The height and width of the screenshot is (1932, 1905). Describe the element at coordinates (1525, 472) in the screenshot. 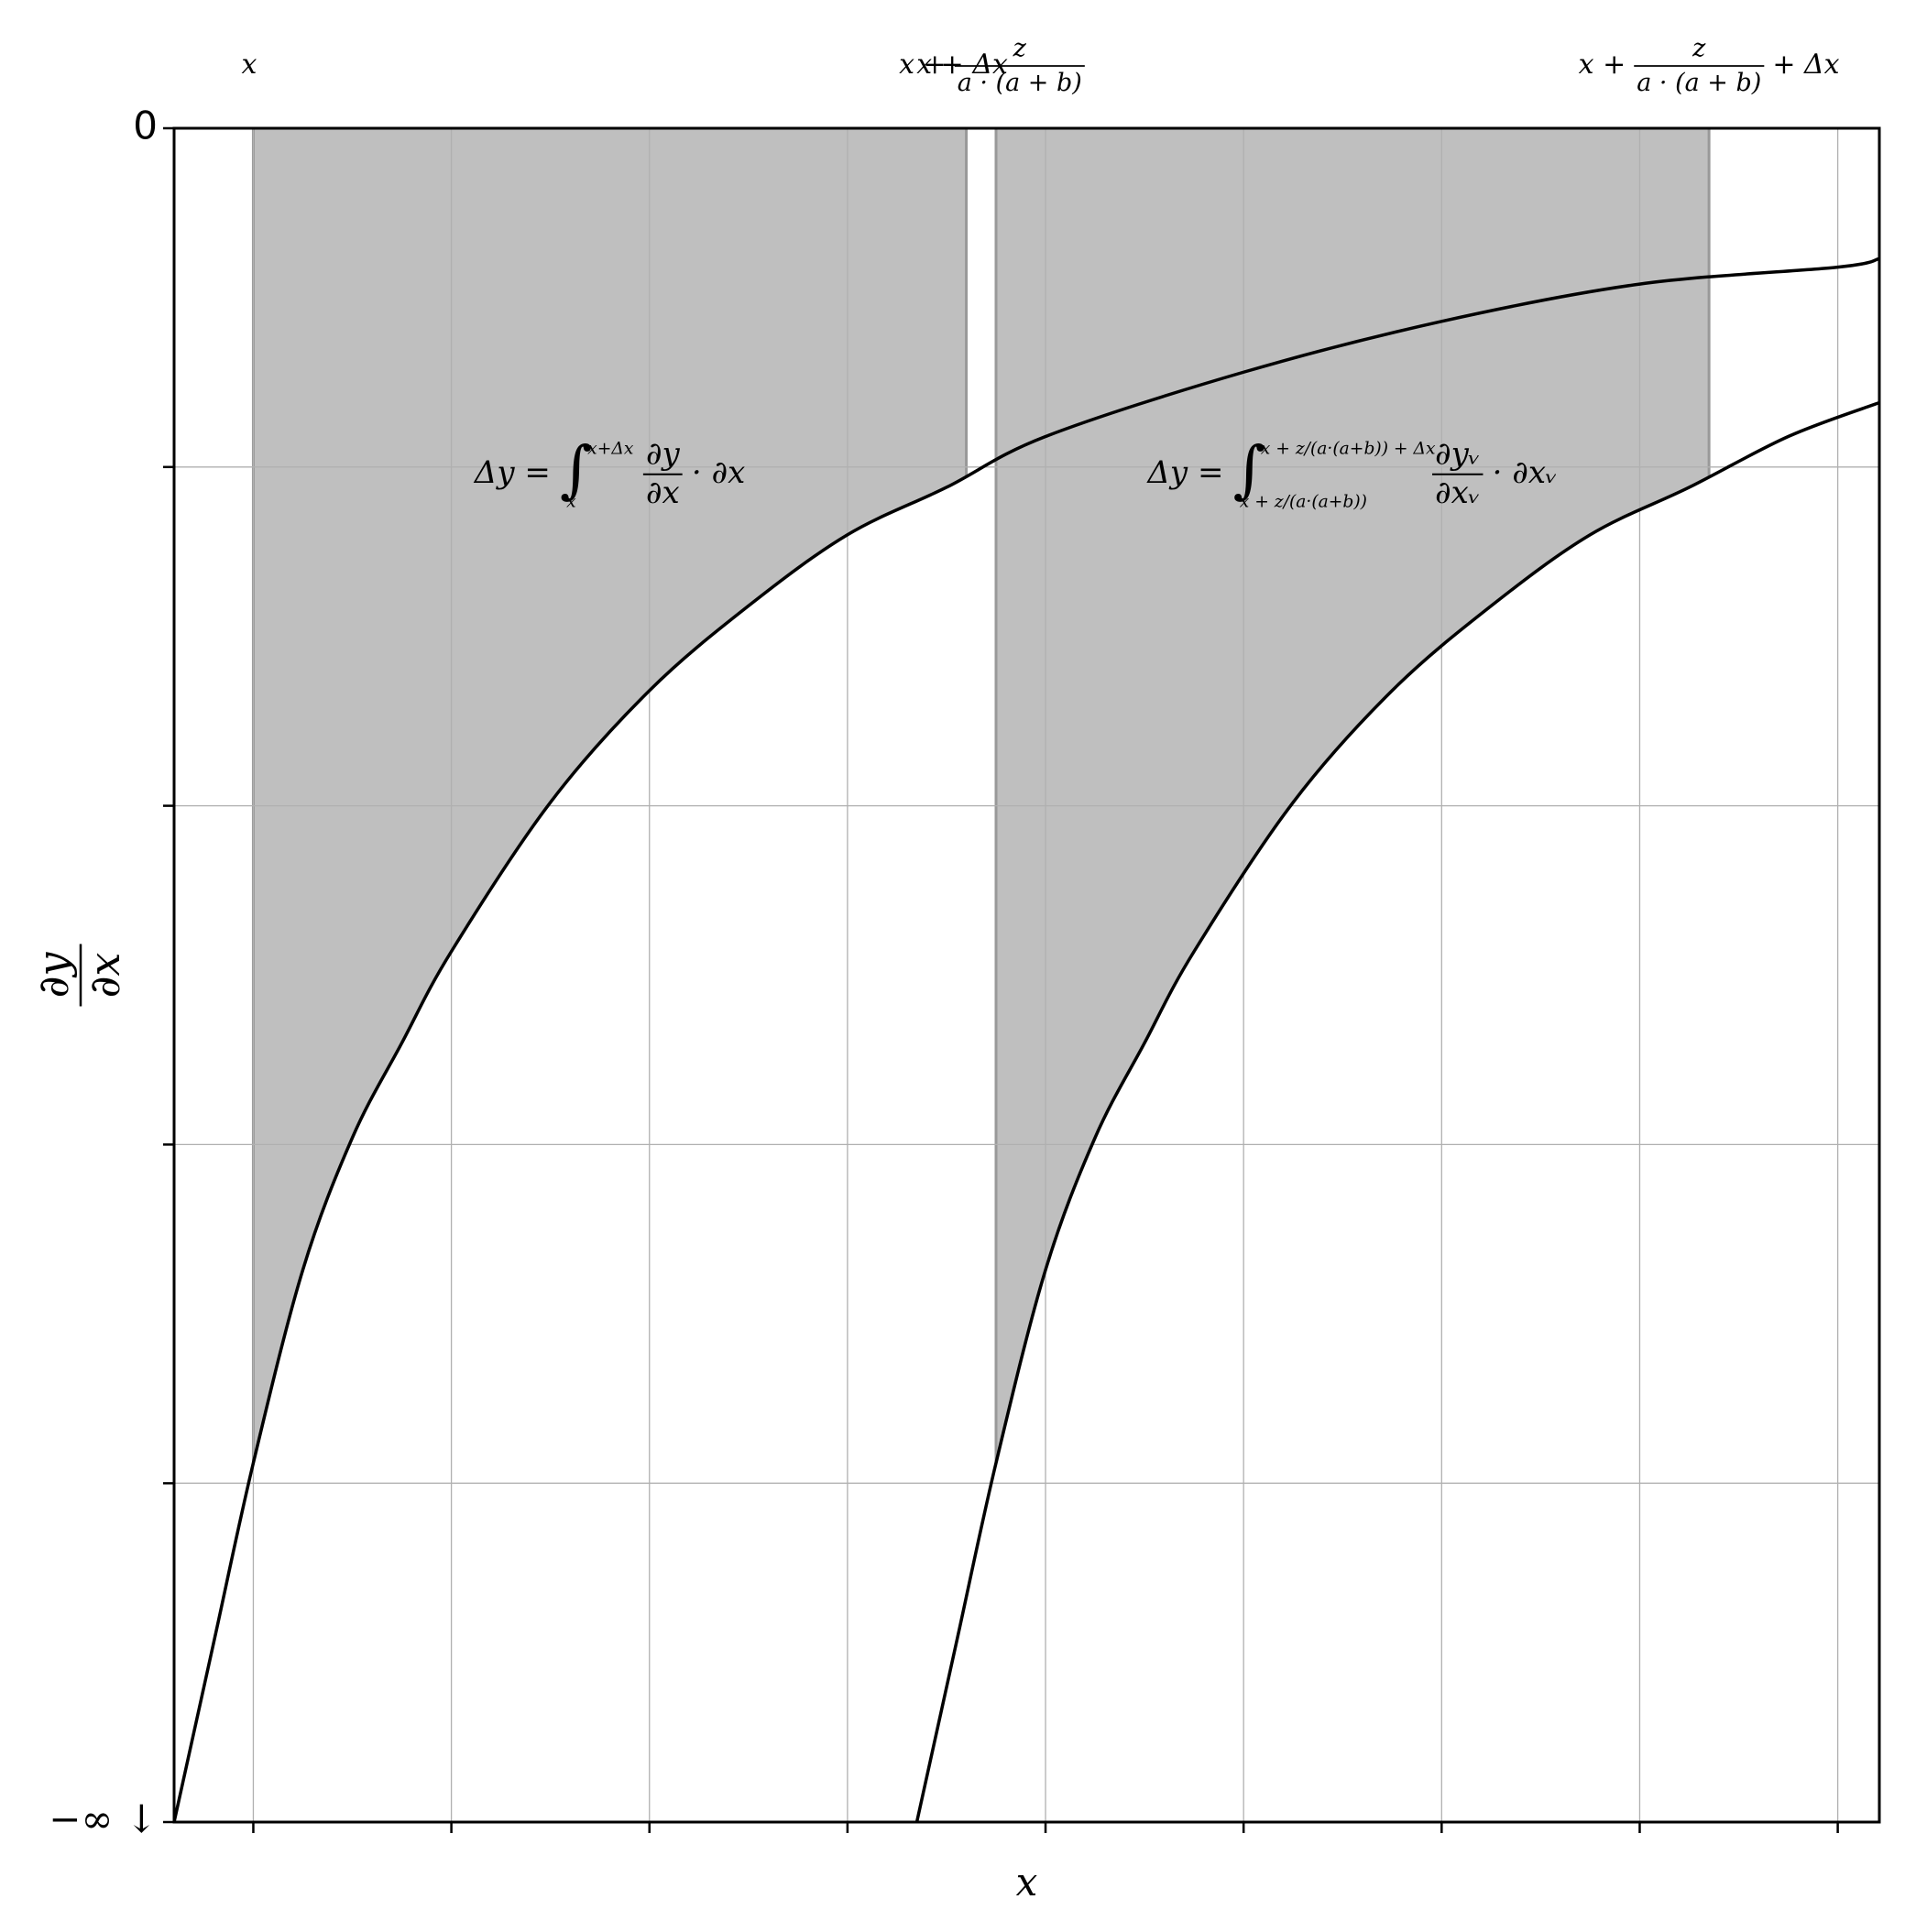

I see `formula-text: · ∂xᵥ` at that location.